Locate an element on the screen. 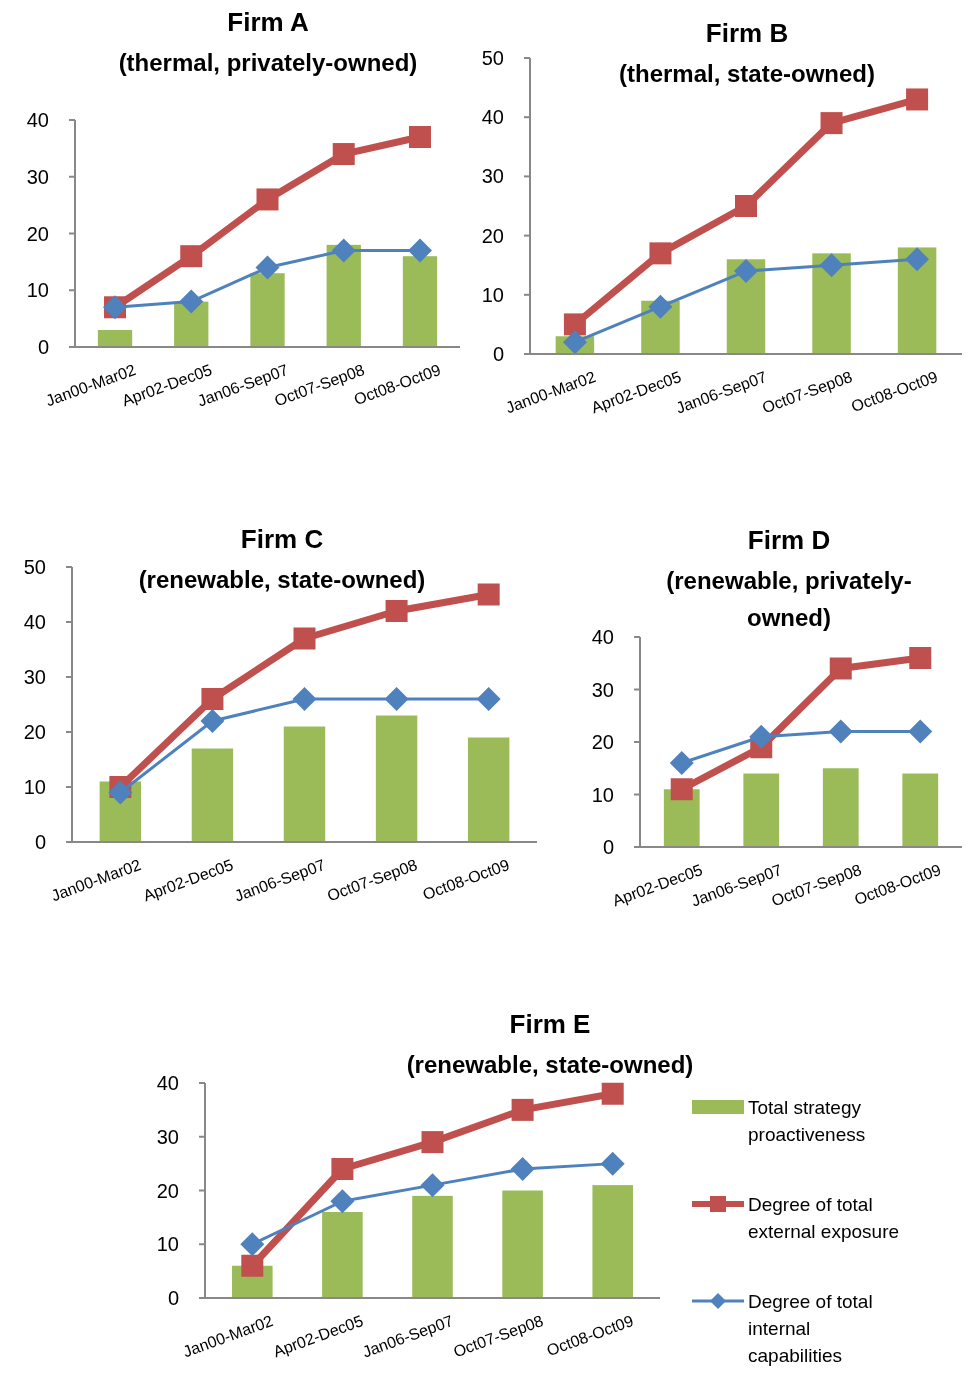 Image resolution: width=977 pixels, height=1379 pixels. chart-subtitle: (renewable, privately-owned) is located at coordinates (789, 598).